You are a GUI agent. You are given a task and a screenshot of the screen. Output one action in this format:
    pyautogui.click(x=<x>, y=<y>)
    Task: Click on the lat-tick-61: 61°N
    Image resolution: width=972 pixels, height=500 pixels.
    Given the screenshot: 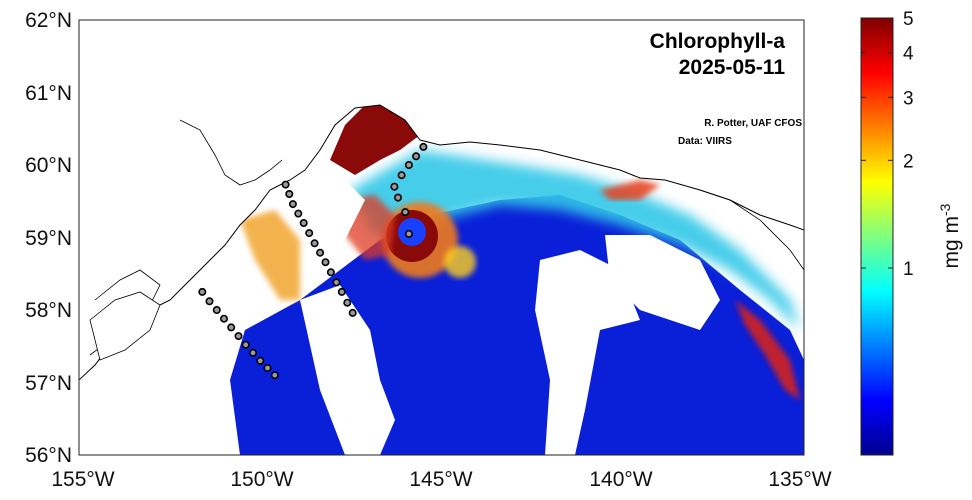 What is the action you would take?
    pyautogui.click(x=48, y=93)
    